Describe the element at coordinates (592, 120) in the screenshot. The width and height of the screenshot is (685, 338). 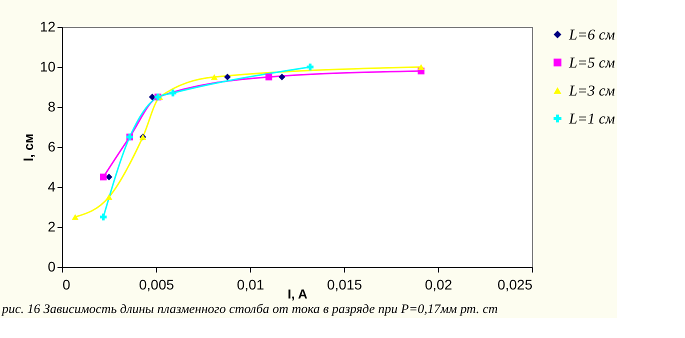
I see `legend-label: L=1 см` at that location.